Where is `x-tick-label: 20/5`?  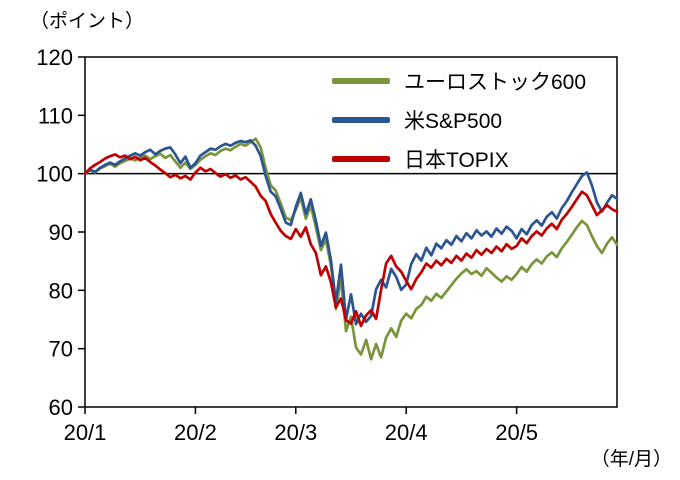
x-tick-label: 20/5 is located at coordinates (516, 432).